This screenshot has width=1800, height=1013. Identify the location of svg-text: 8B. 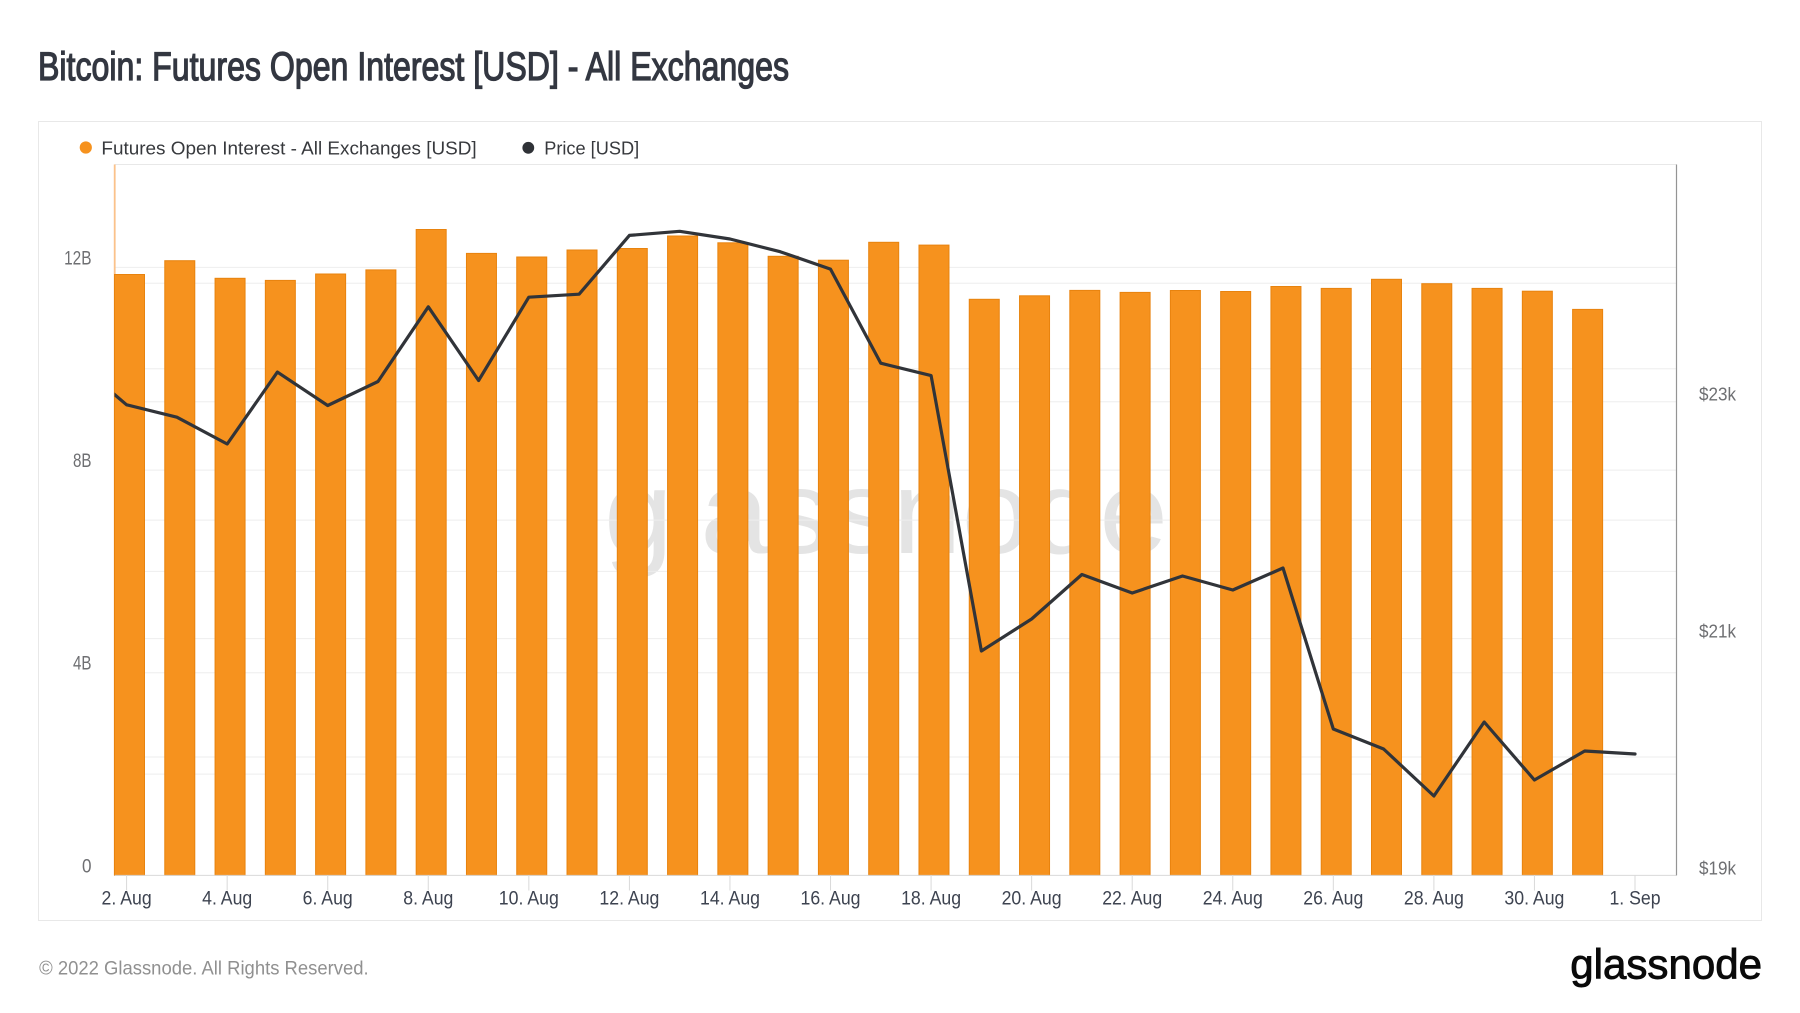
(82, 461).